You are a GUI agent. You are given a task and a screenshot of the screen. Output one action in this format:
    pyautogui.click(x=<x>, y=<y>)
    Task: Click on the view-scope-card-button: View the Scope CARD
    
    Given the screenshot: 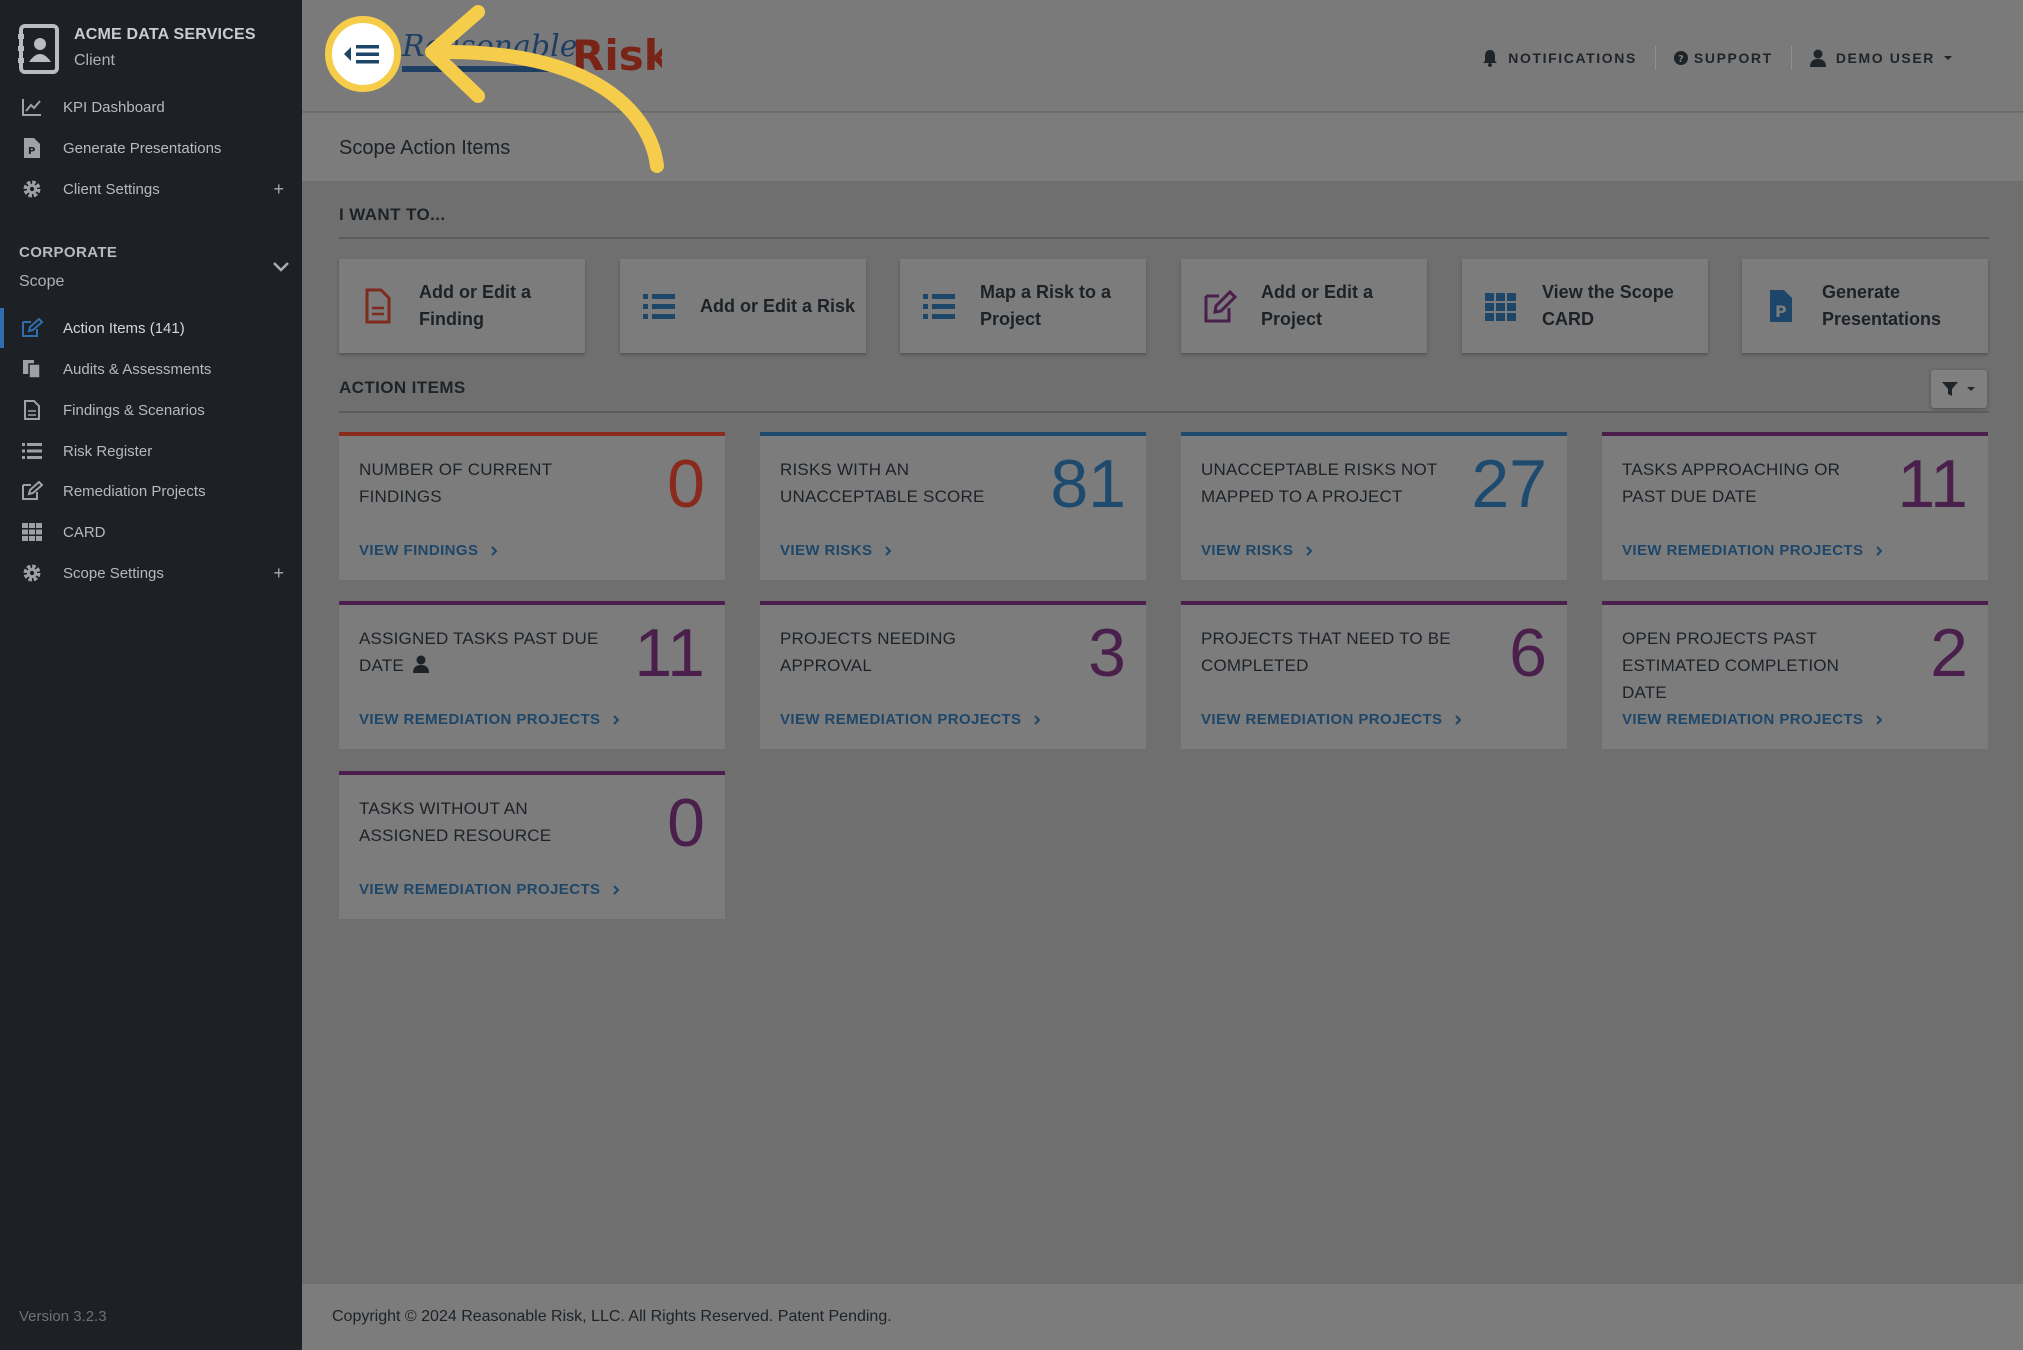 What is the action you would take?
    pyautogui.click(x=1585, y=306)
    